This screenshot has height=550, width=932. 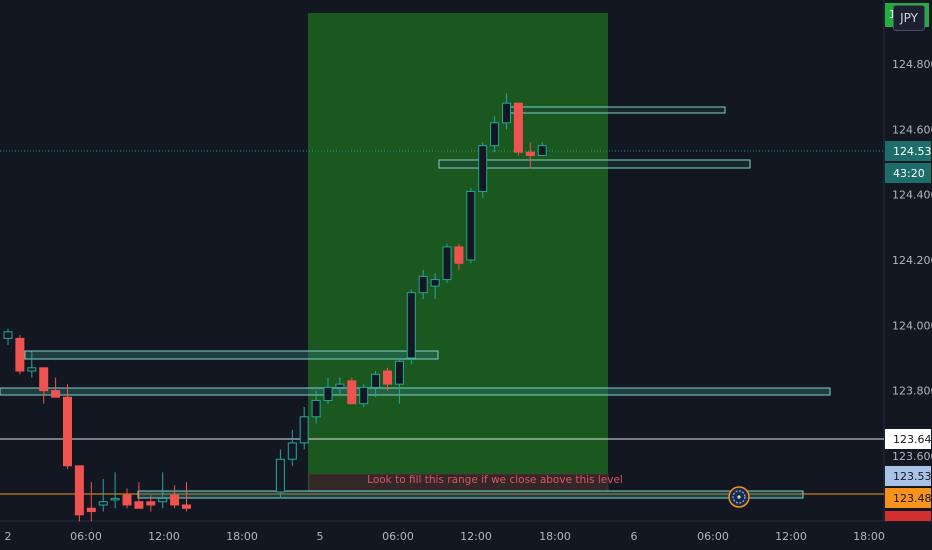 I want to click on time-tick-label: 2, so click(x=8, y=536).